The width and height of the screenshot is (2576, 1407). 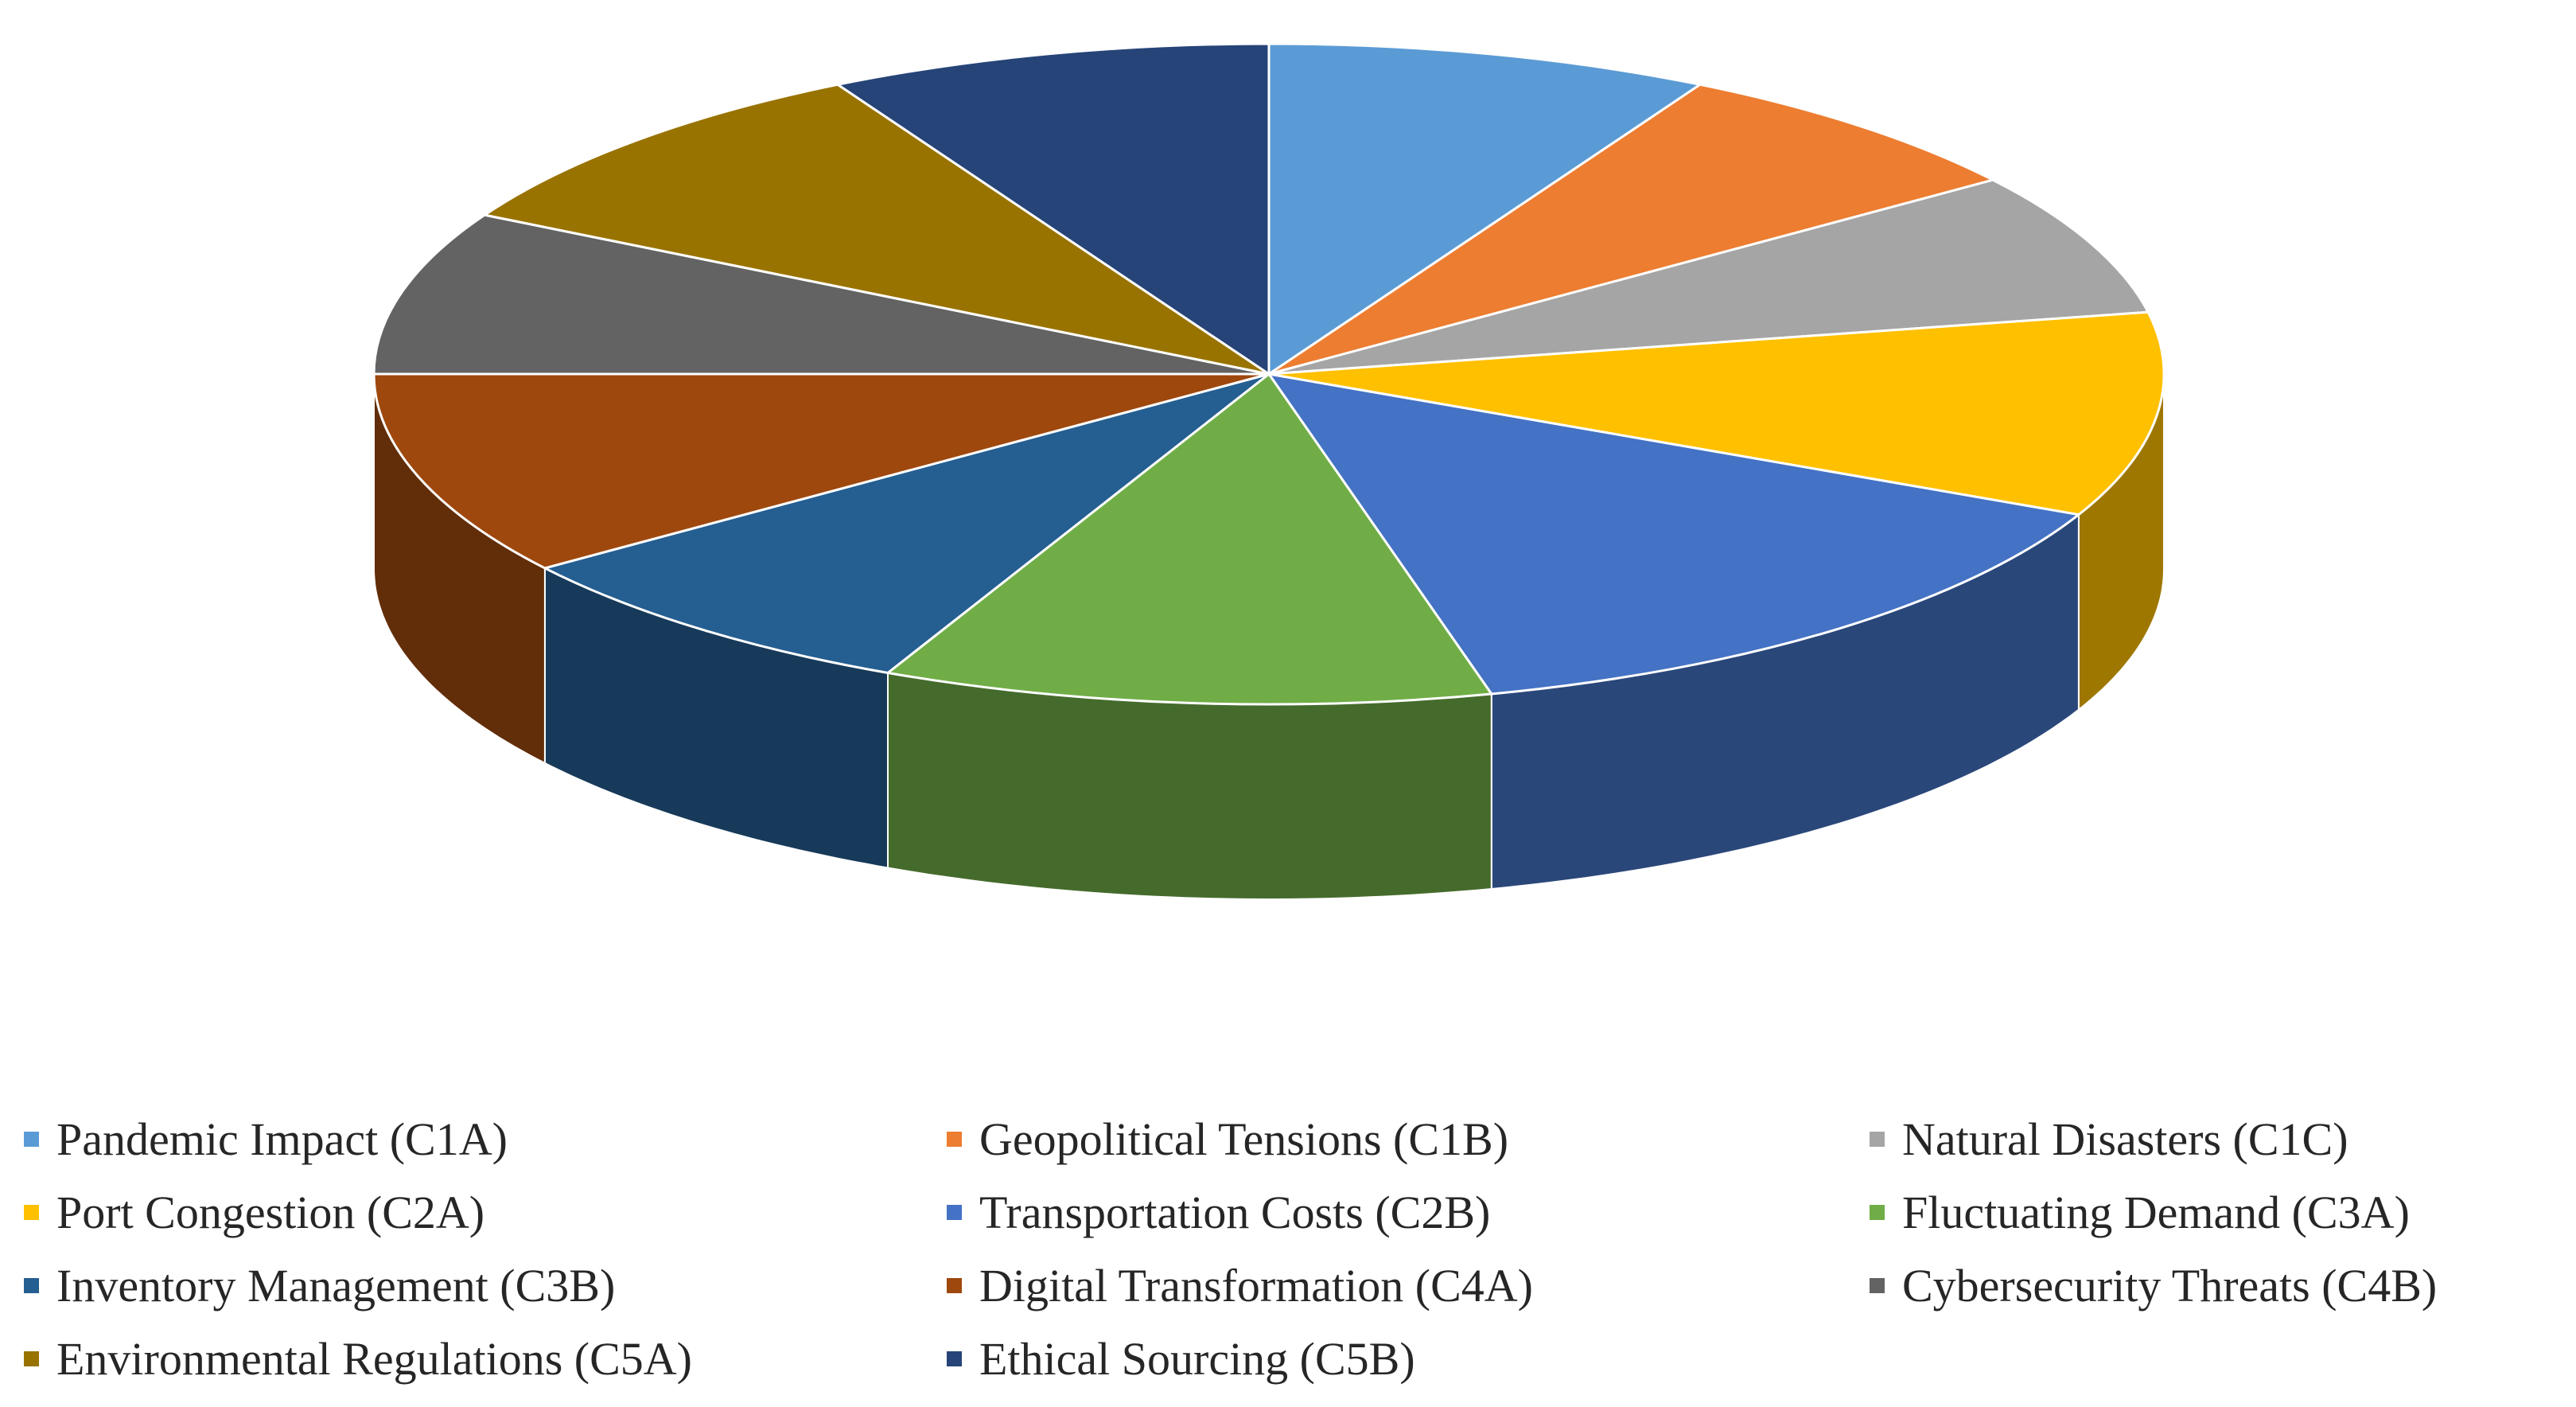 What do you see at coordinates (1190, 786) in the screenshot?
I see `slice-side-fluctuating-demand-c3a` at bounding box center [1190, 786].